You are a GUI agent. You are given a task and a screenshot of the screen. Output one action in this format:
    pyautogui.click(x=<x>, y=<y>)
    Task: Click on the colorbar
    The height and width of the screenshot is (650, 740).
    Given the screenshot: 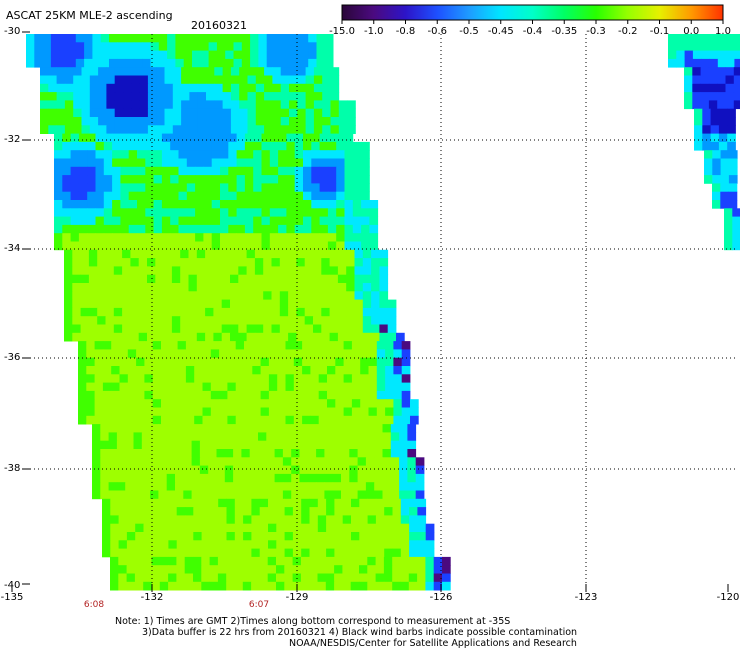 What is the action you would take?
    pyautogui.click(x=532, y=14)
    